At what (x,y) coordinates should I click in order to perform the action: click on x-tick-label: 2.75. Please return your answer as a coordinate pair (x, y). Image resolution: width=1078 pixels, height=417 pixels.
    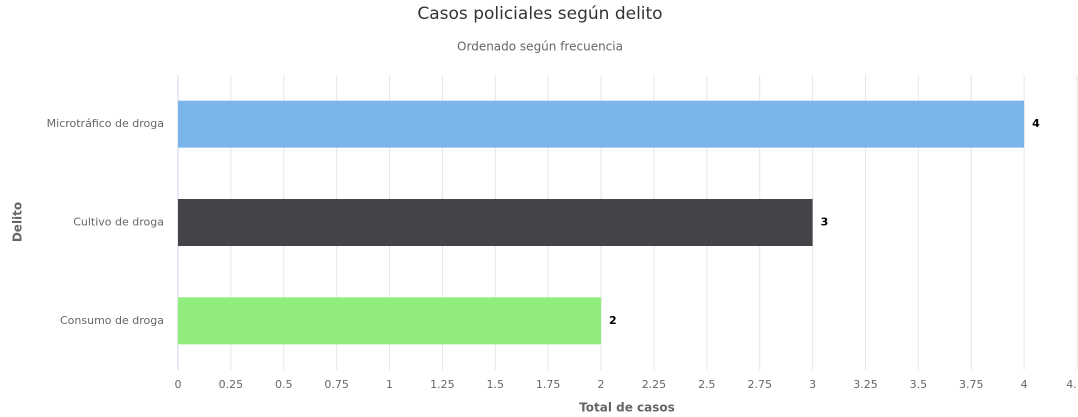
    Looking at the image, I should click on (759, 384).